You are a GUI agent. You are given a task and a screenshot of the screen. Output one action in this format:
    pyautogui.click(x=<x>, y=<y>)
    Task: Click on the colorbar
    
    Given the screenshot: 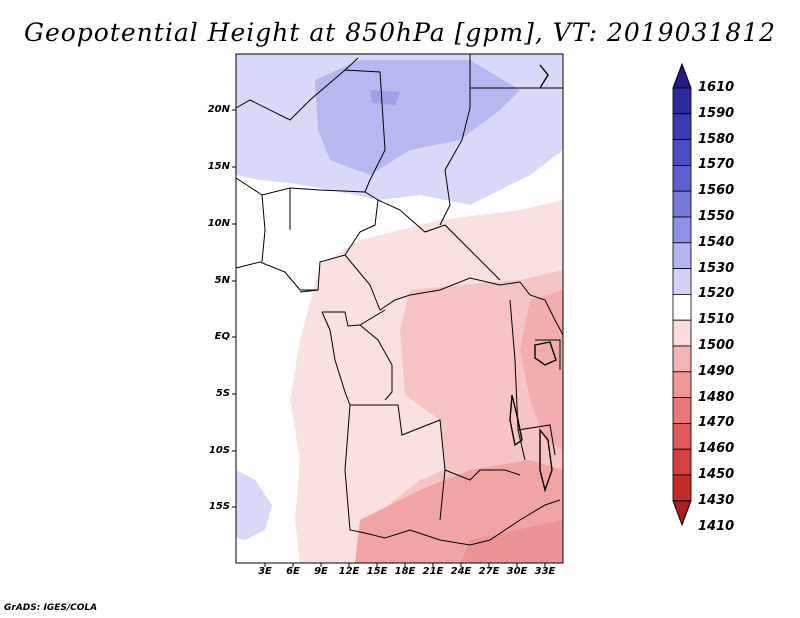 What is the action you would take?
    pyautogui.click(x=682, y=294)
    